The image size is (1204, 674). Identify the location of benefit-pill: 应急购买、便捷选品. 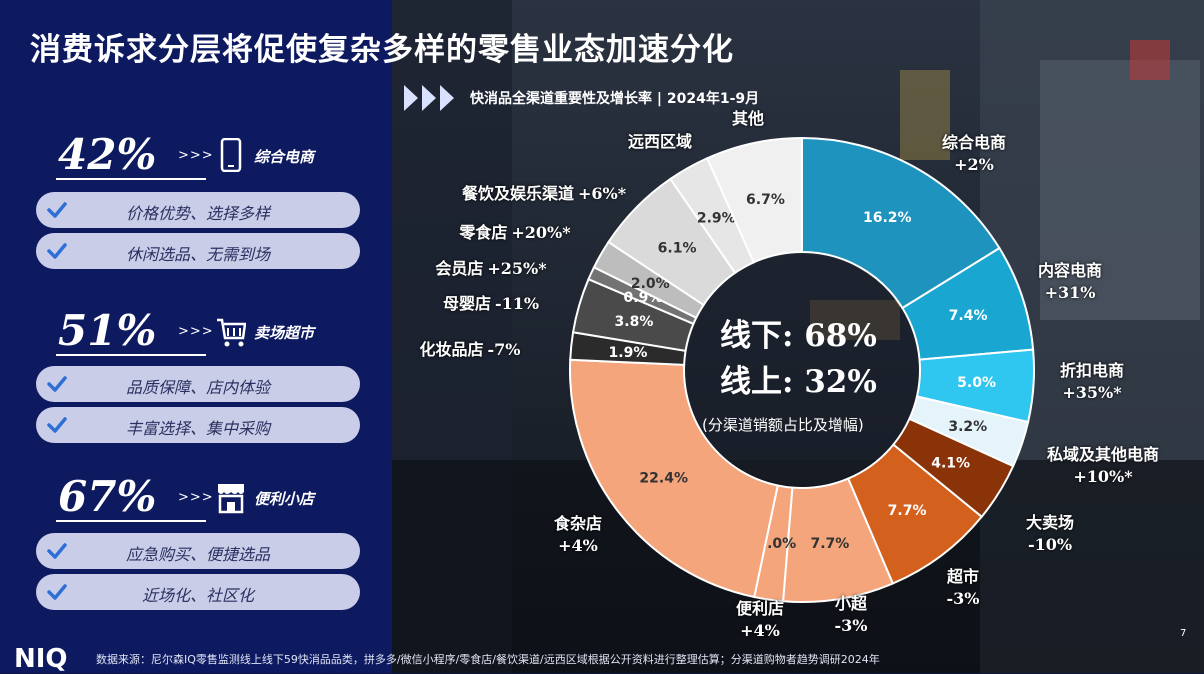
(198, 551).